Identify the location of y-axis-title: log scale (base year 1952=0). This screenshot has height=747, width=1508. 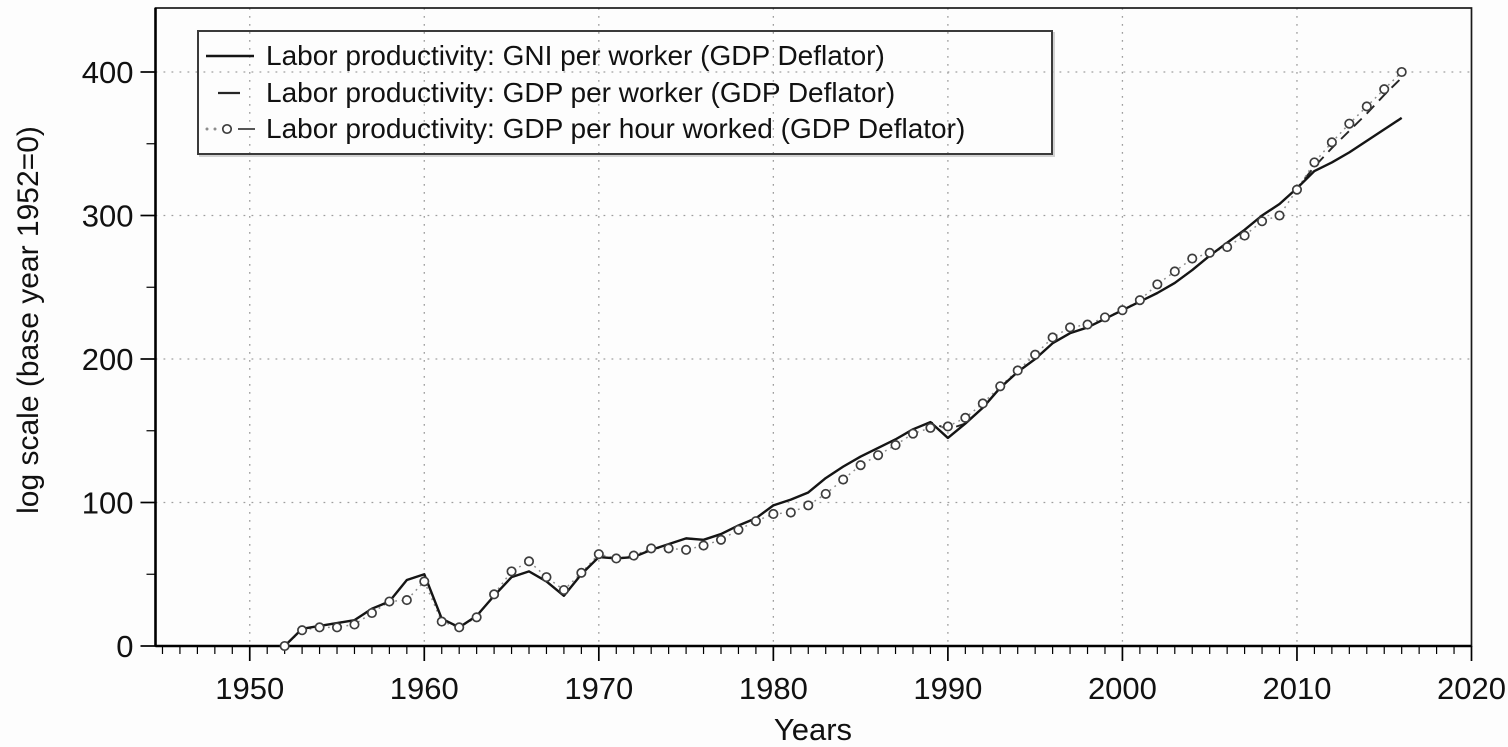
(28, 320).